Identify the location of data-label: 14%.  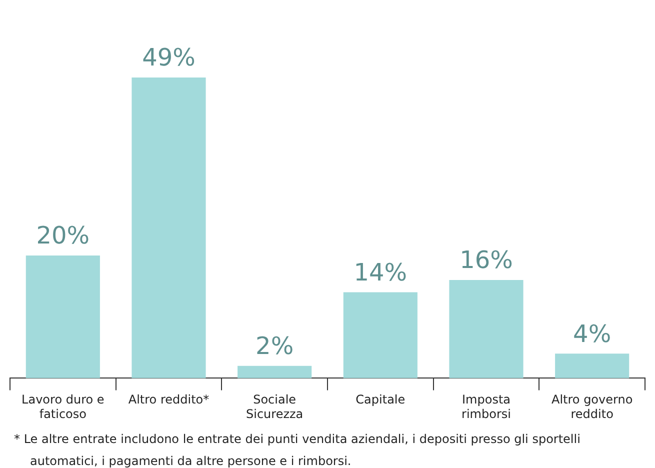
(381, 272).